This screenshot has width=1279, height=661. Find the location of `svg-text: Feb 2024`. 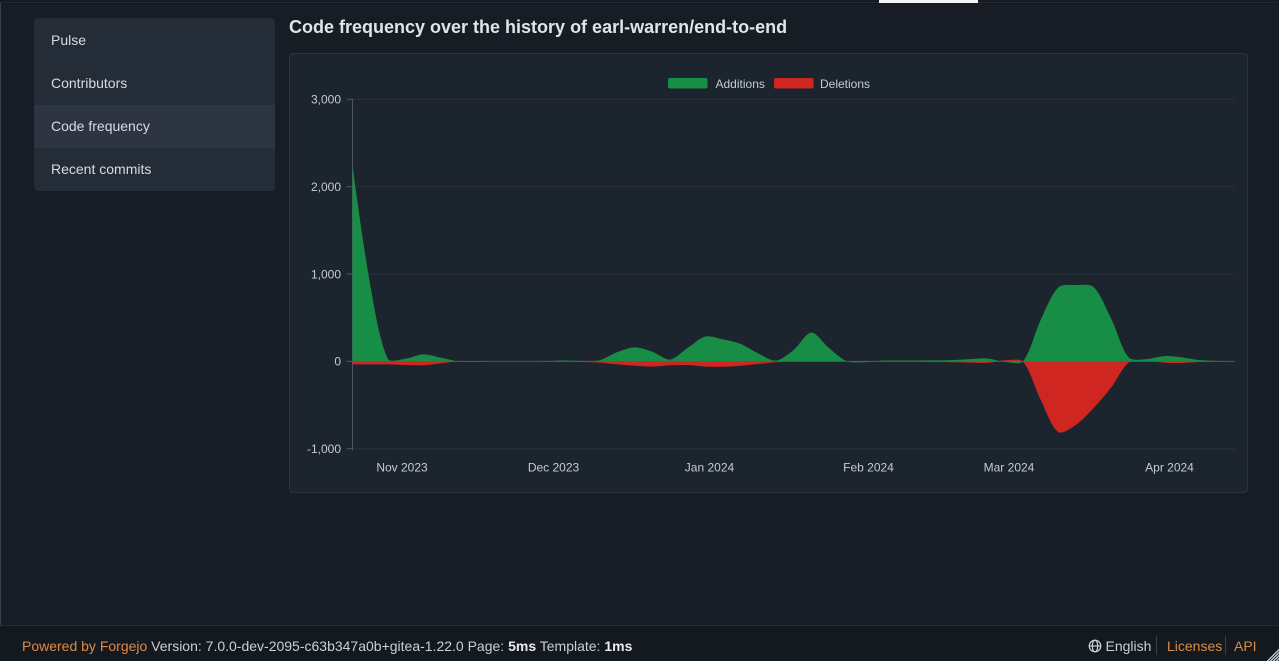

svg-text: Feb 2024 is located at coordinates (868, 467).